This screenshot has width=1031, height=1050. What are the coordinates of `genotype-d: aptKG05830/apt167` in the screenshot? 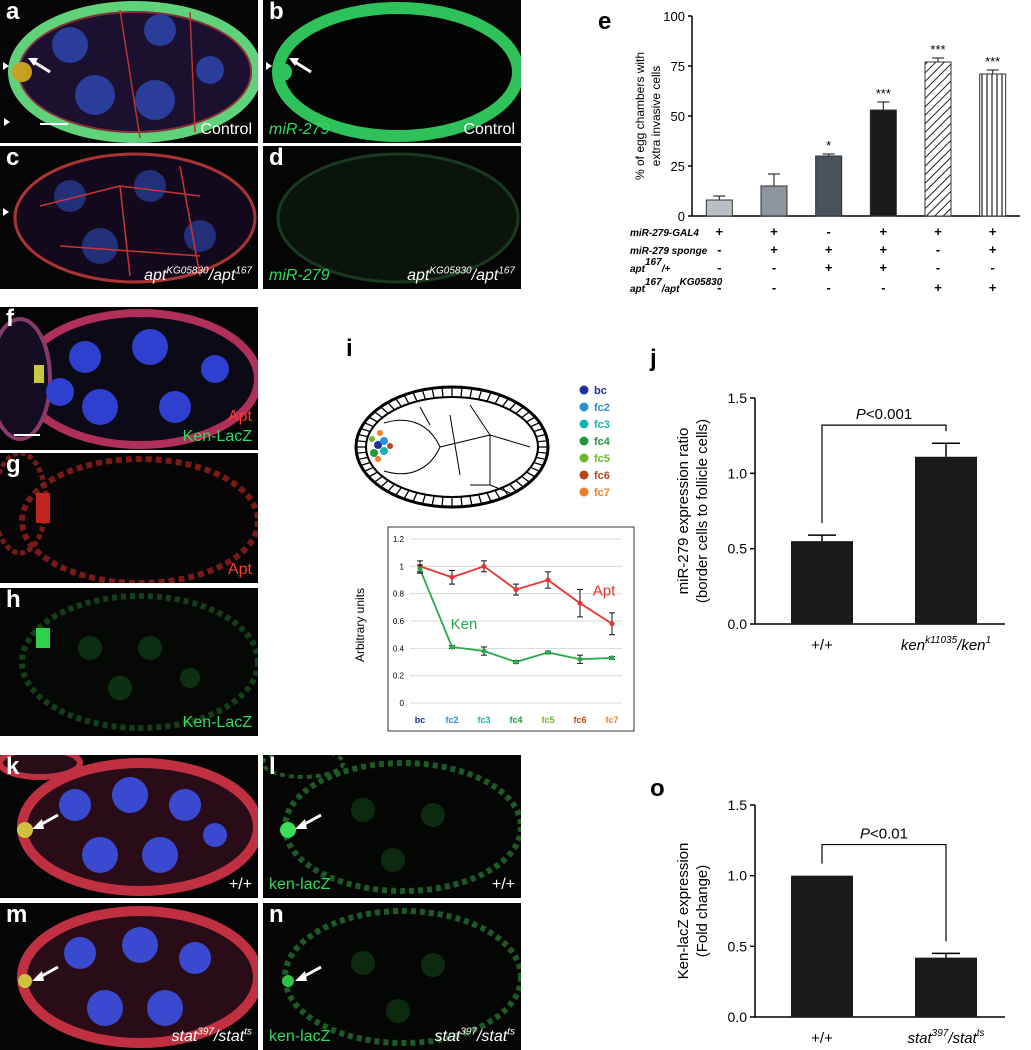 It's located at (461, 274).